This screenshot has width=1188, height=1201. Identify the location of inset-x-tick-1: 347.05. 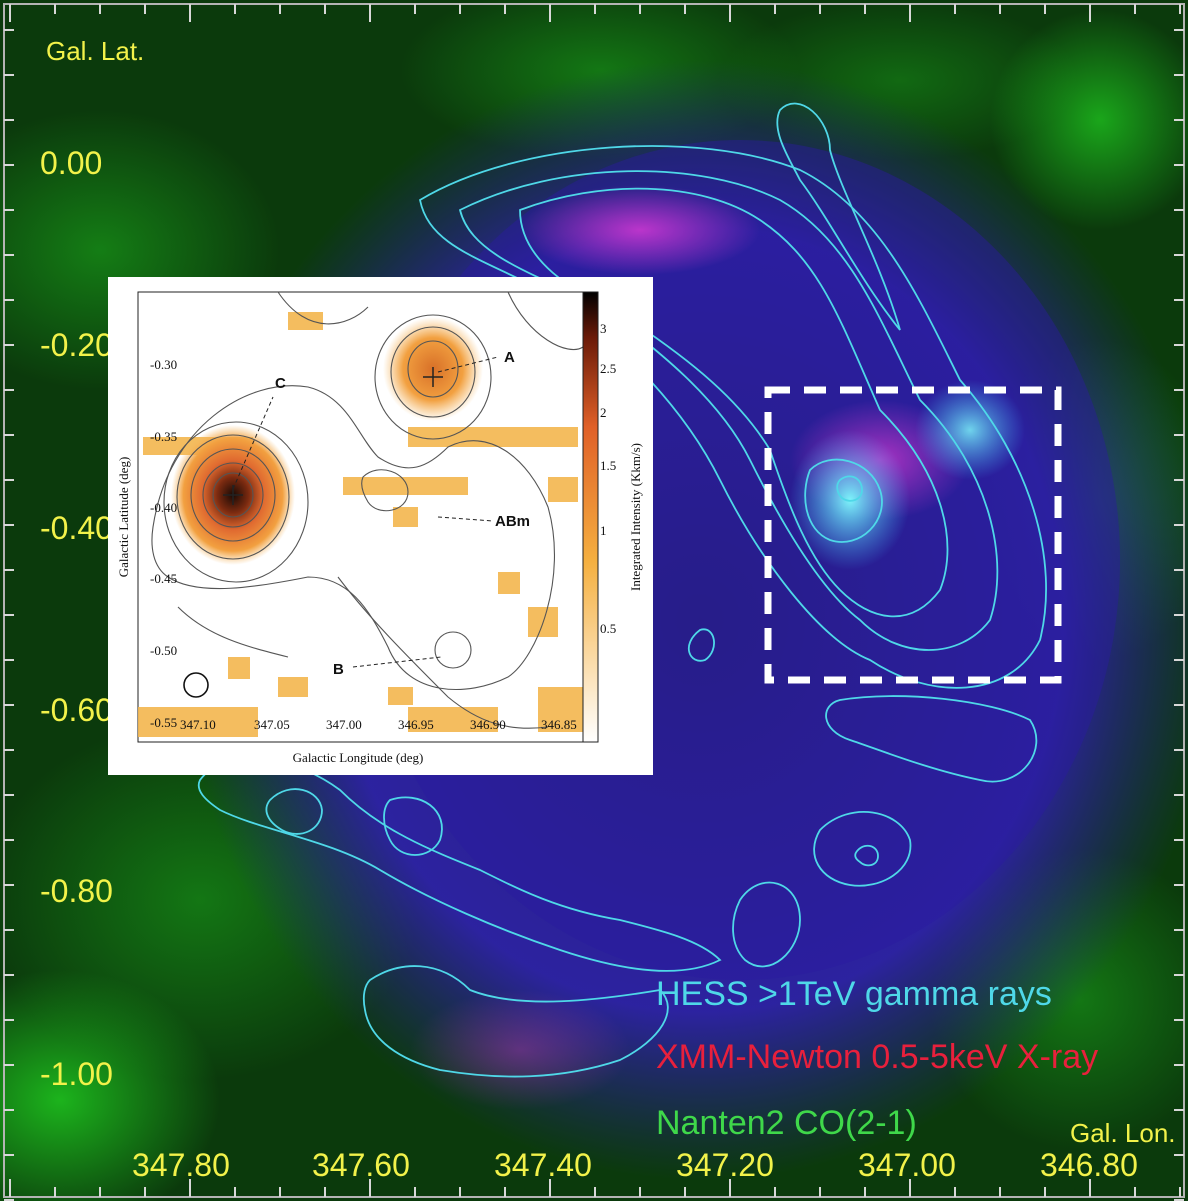
(272, 724).